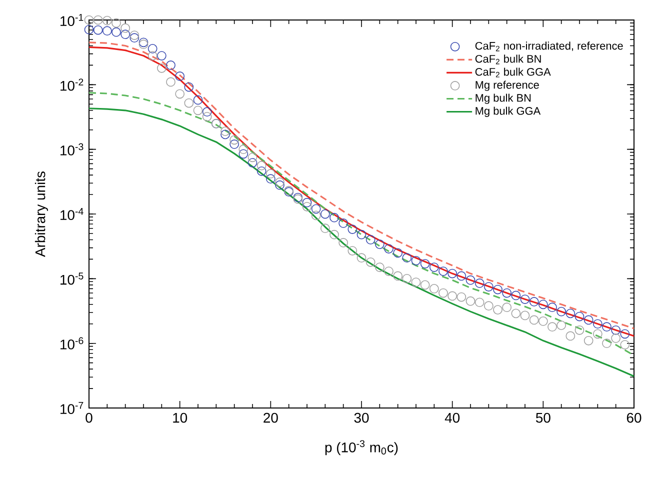 The height and width of the screenshot is (483, 645). I want to click on x-tick-label: 0, so click(89, 417).